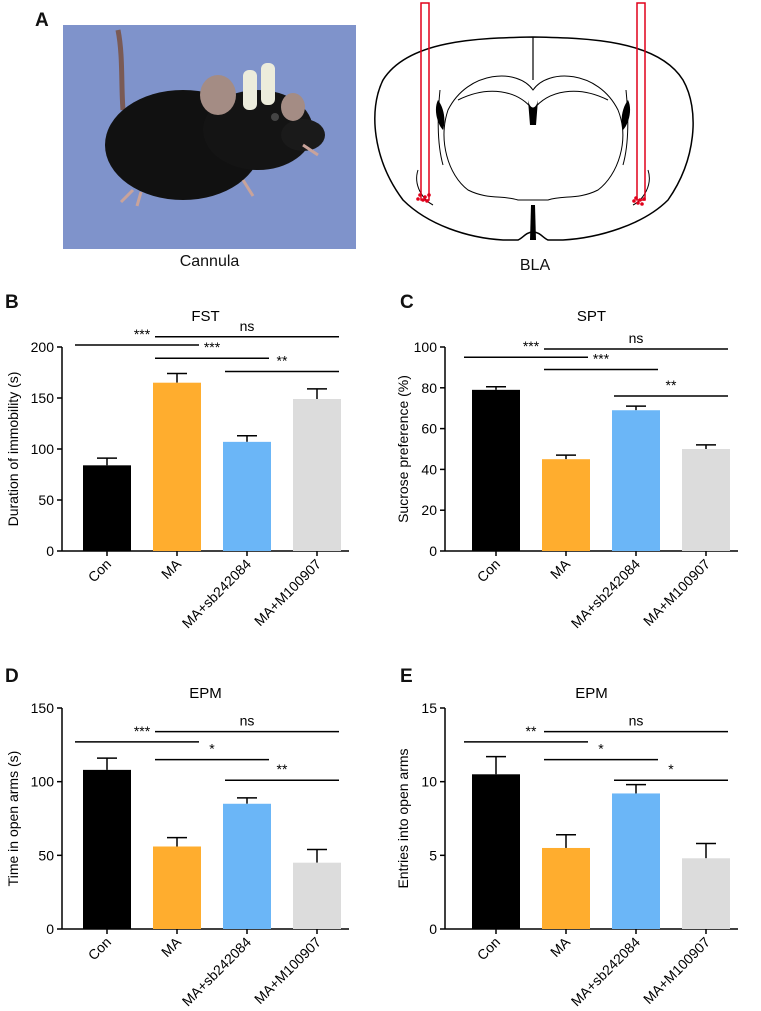 The image size is (761, 1011). I want to click on y-axis-label: Entries into open arms, so click(403, 818).